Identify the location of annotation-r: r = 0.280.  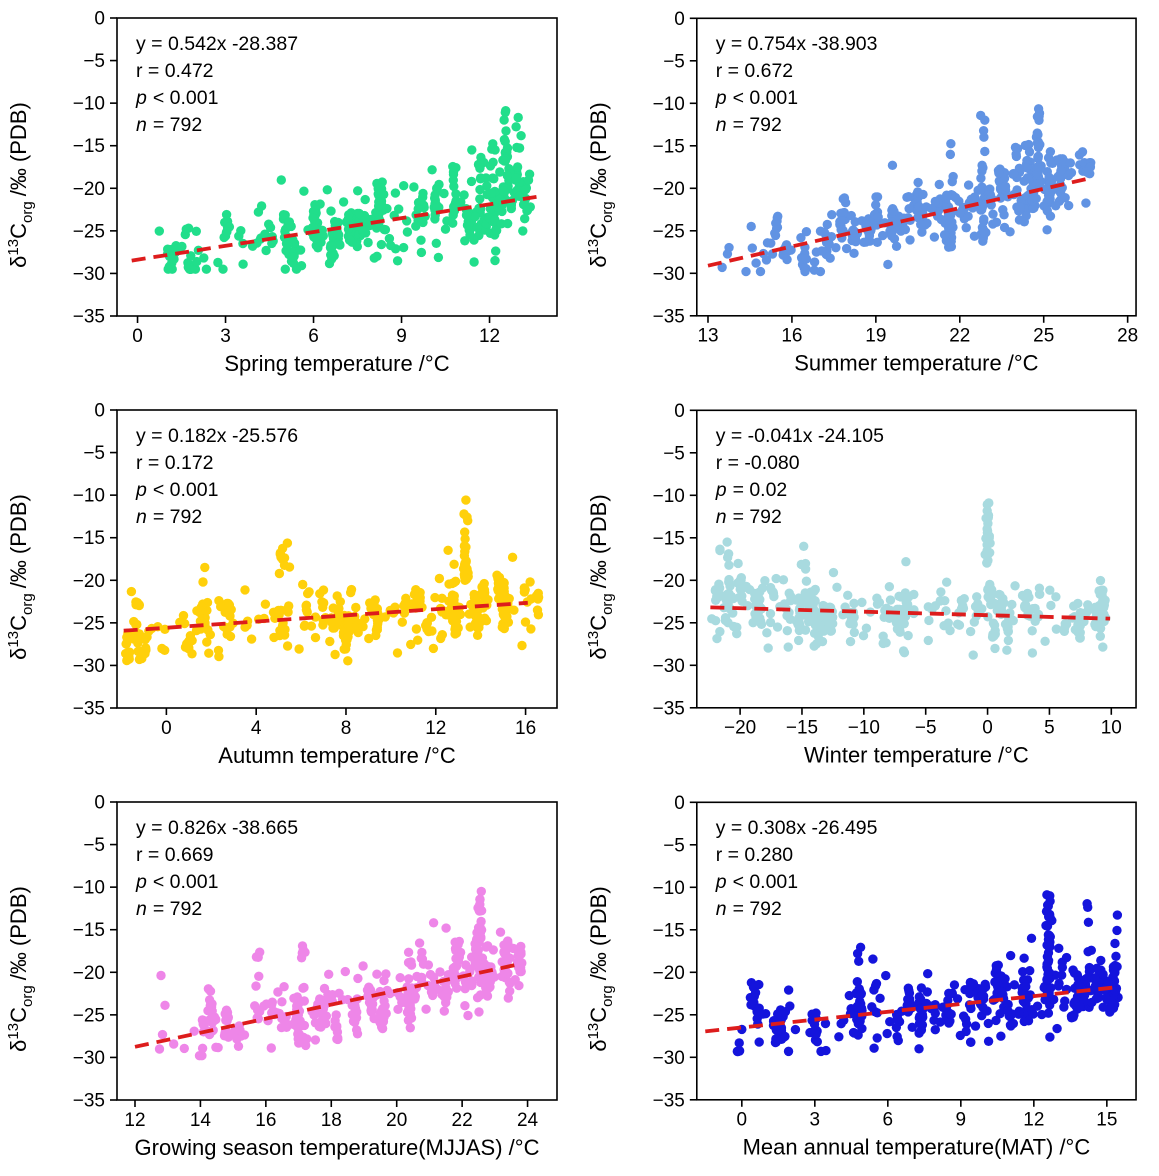
(755, 855).